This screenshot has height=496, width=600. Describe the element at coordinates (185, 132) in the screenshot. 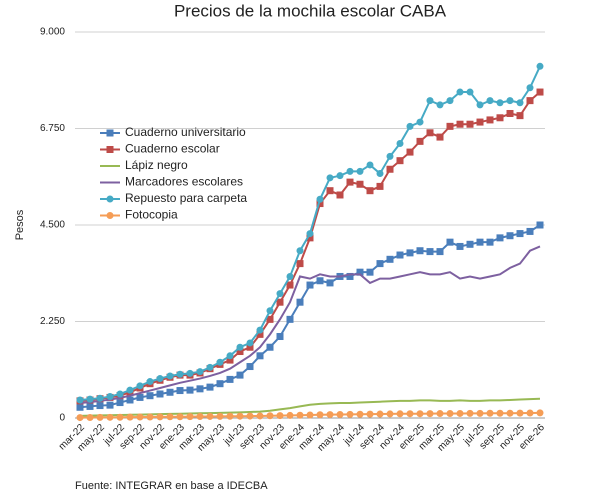

I see `legend-label: Cuaderno universitario` at that location.